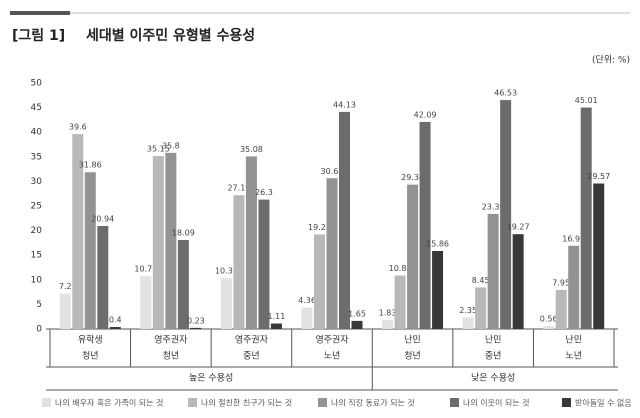 This screenshot has width=640, height=418. I want to click on value-label: 16.92, so click(573, 238).